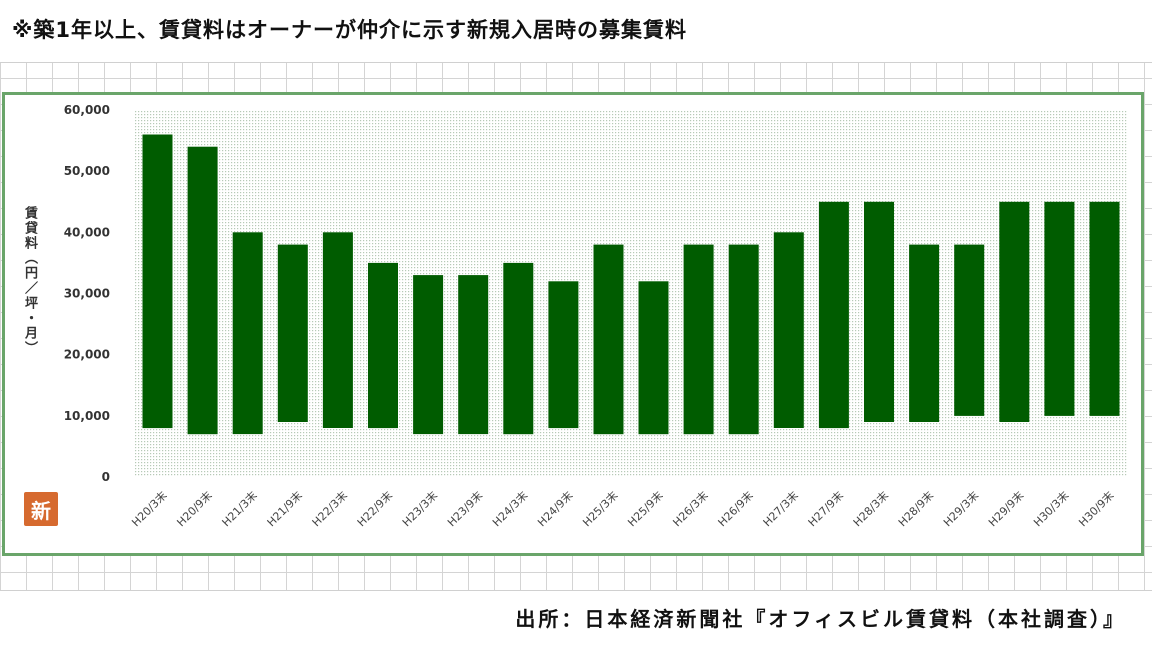  Describe the element at coordinates (329, 508) in the screenshot. I see `x-tick-label: H22/3末` at that location.